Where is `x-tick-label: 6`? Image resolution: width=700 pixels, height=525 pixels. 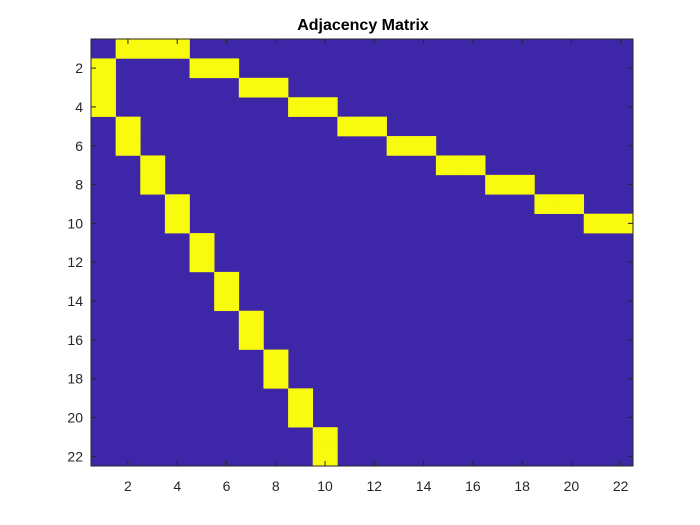
x-tick-label: 6 is located at coordinates (227, 486).